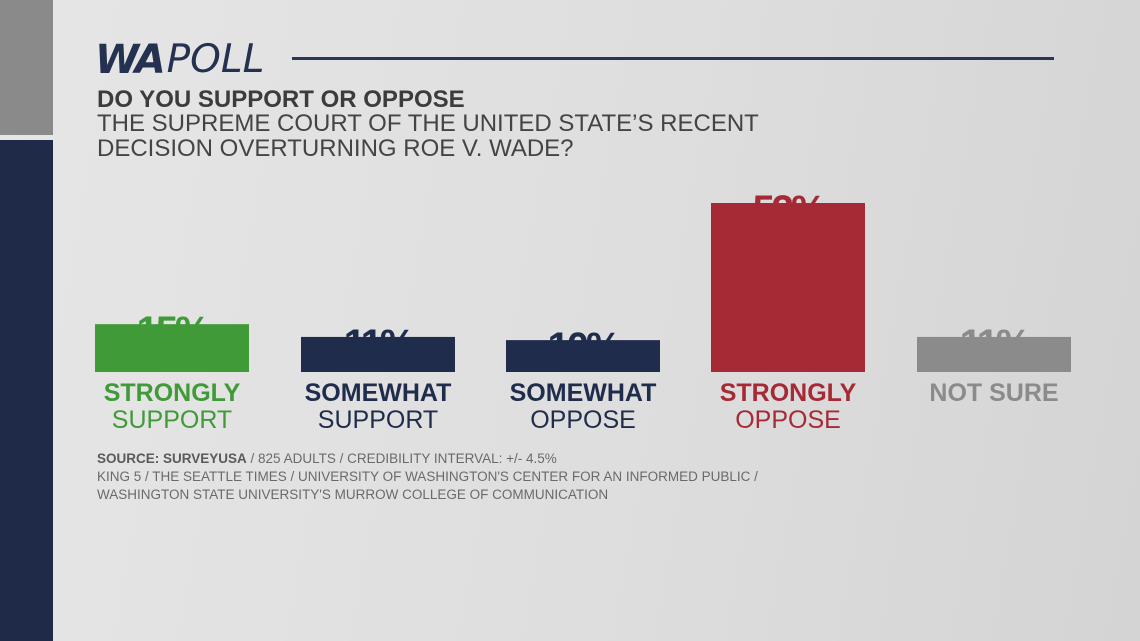 The image size is (1140, 641). I want to click on decorative-gray-strip, so click(26, 67).